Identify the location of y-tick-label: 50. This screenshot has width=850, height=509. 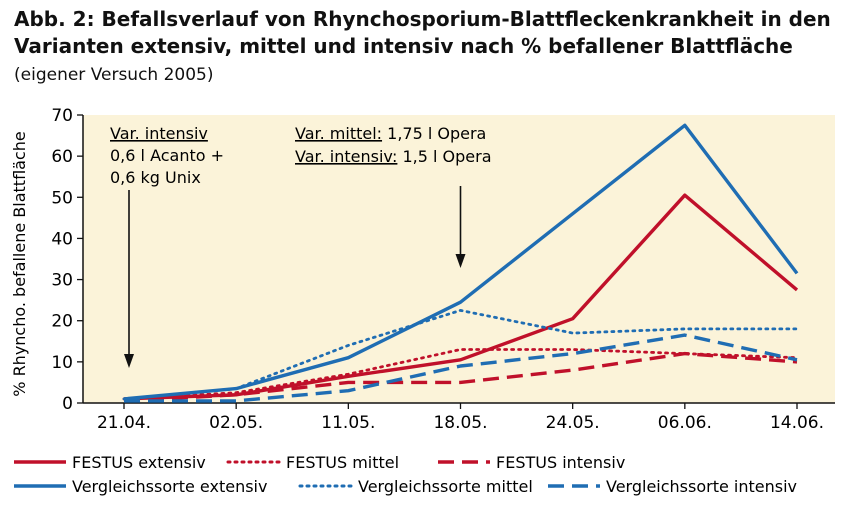
(62, 198).